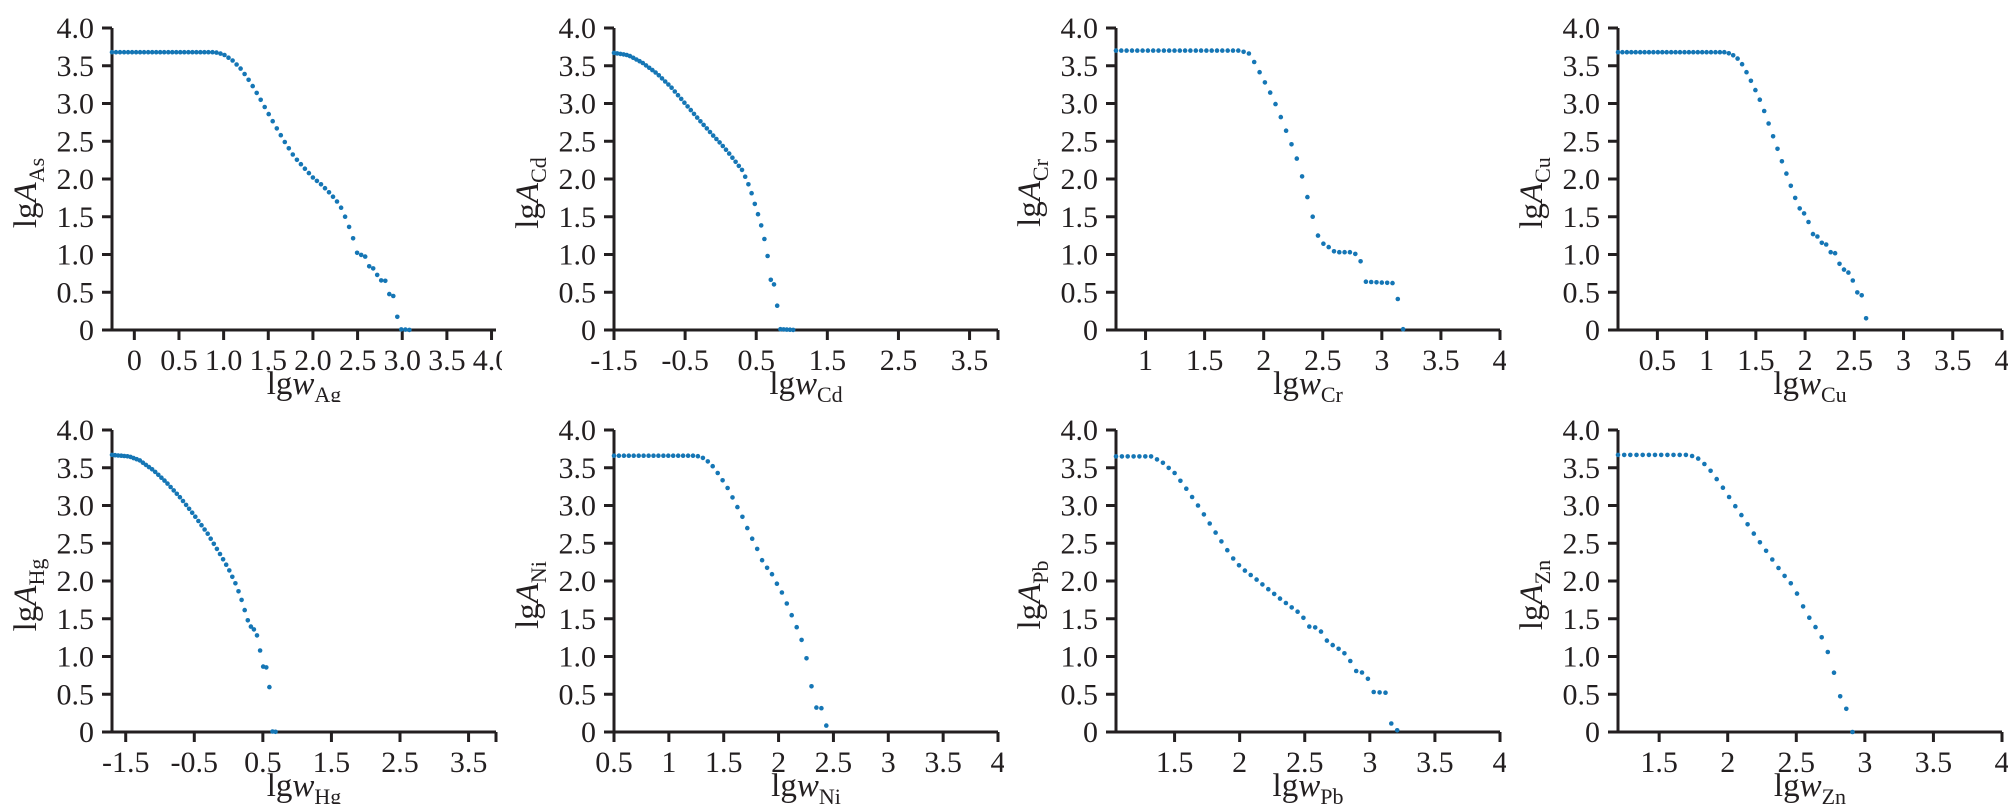  Describe the element at coordinates (469, 762) in the screenshot. I see `x-tick-label: 3.5` at that location.